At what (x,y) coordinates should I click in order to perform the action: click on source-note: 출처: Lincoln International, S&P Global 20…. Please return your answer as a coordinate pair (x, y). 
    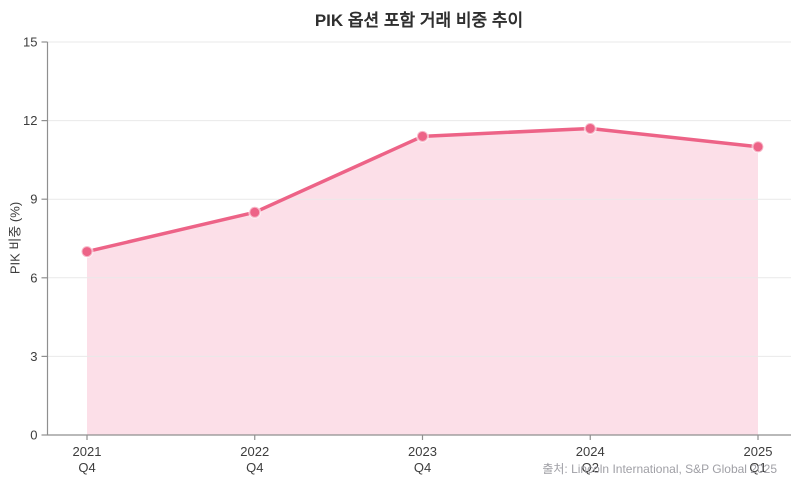
    Looking at the image, I should click on (659, 469).